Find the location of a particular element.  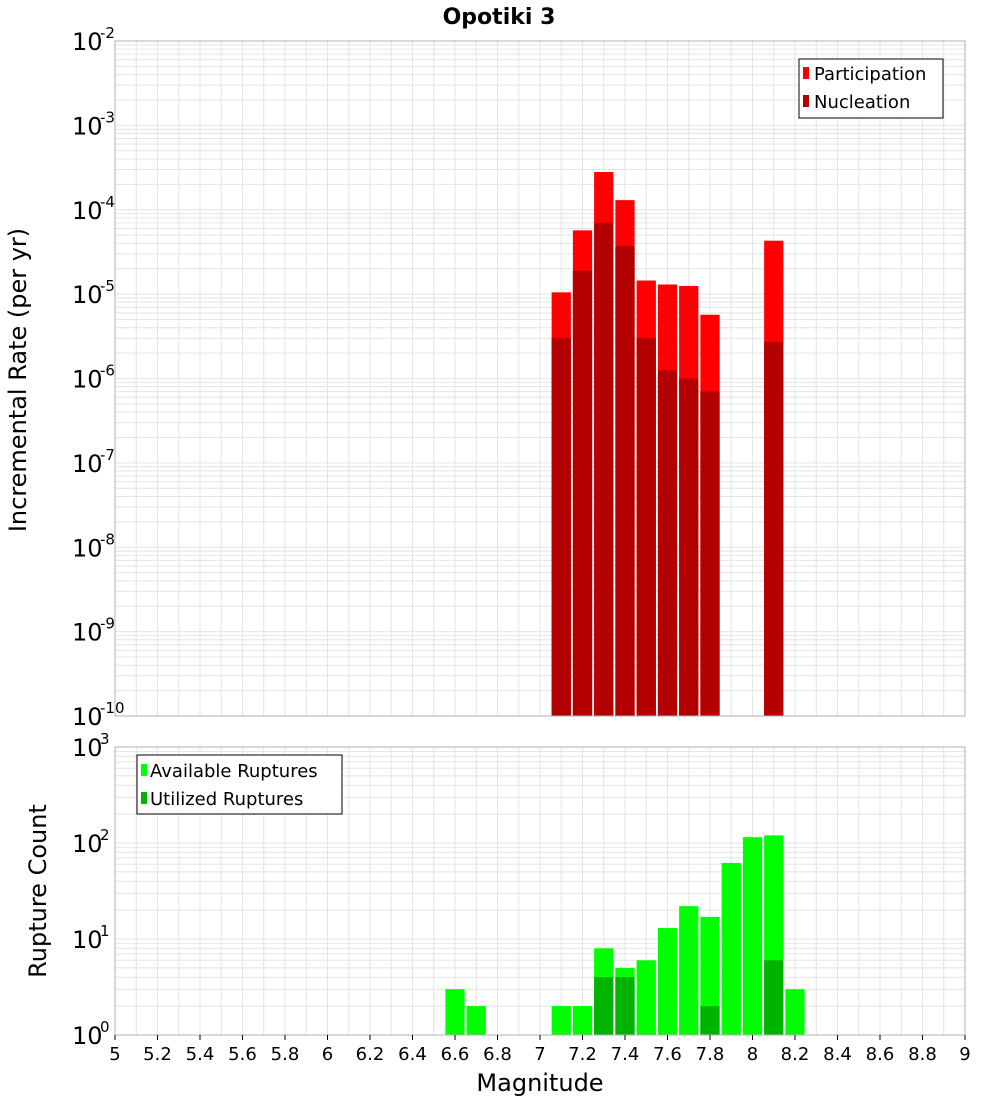

rate-y-tick-exponent: -7 is located at coordinates (107, 455).